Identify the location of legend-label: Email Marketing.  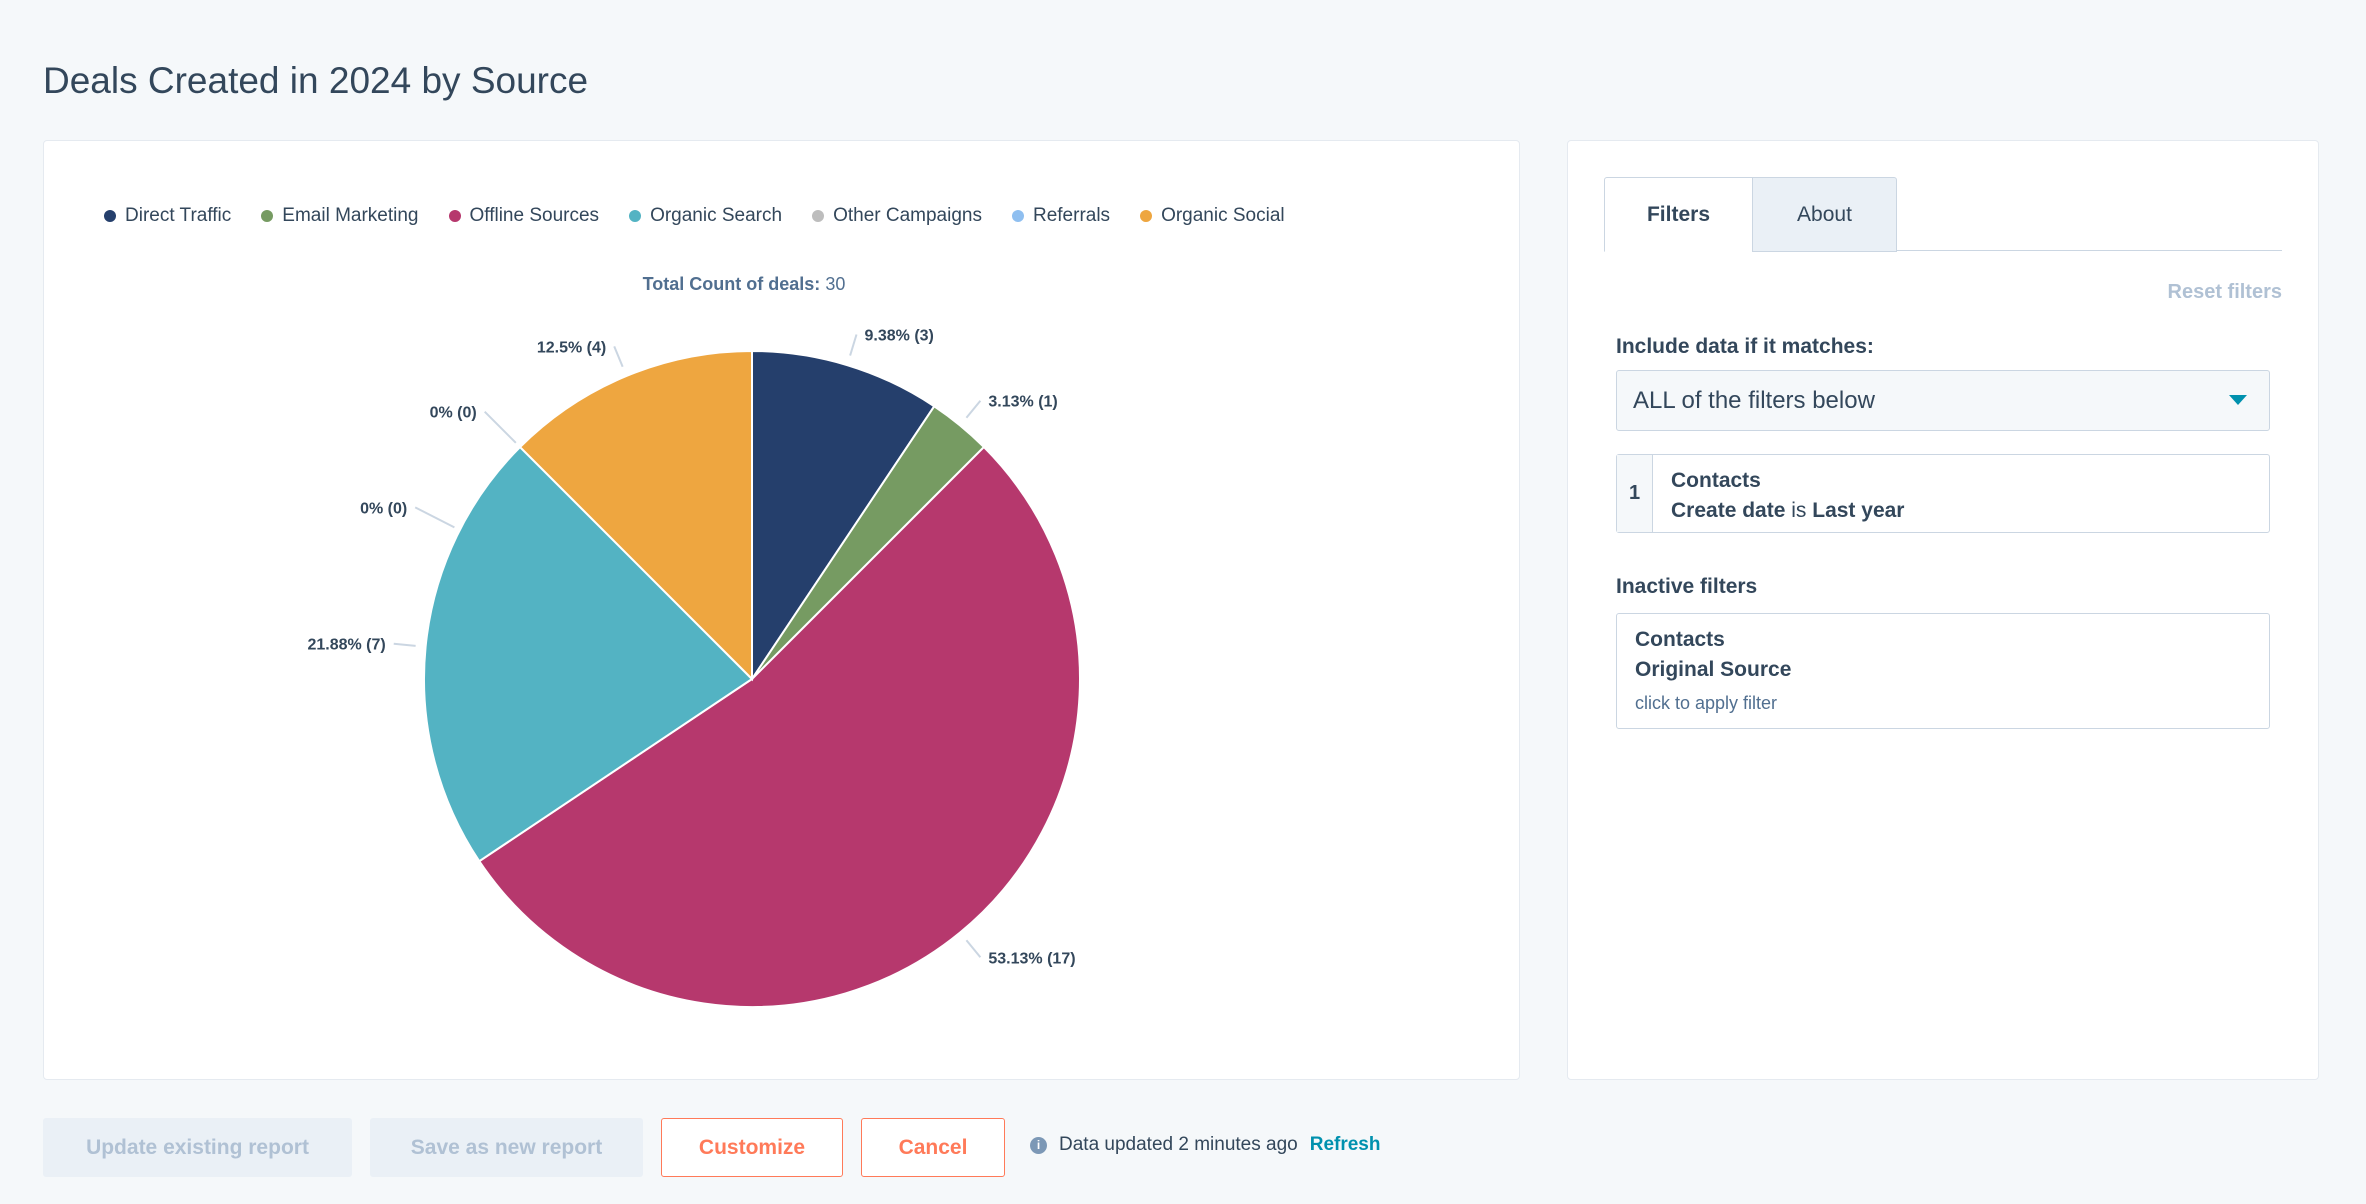
(350, 215).